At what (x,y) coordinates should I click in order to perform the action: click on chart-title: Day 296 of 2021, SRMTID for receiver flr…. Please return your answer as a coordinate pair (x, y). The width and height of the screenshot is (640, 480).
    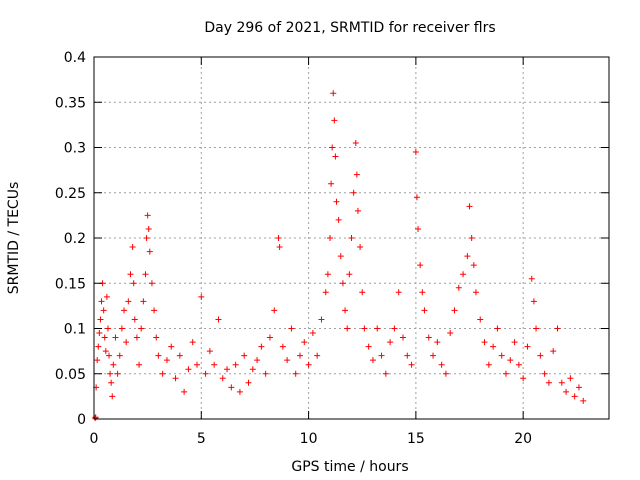
    Looking at the image, I should click on (349, 28).